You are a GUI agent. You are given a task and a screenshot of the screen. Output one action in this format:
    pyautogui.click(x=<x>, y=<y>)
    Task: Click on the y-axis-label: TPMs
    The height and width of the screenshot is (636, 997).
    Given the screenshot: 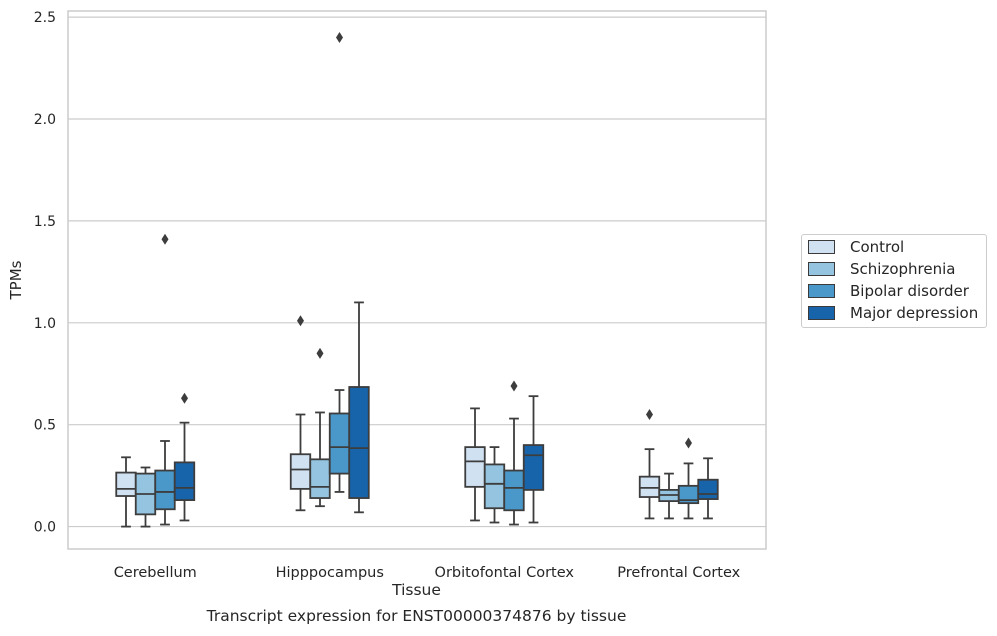 What is the action you would take?
    pyautogui.click(x=16, y=280)
    